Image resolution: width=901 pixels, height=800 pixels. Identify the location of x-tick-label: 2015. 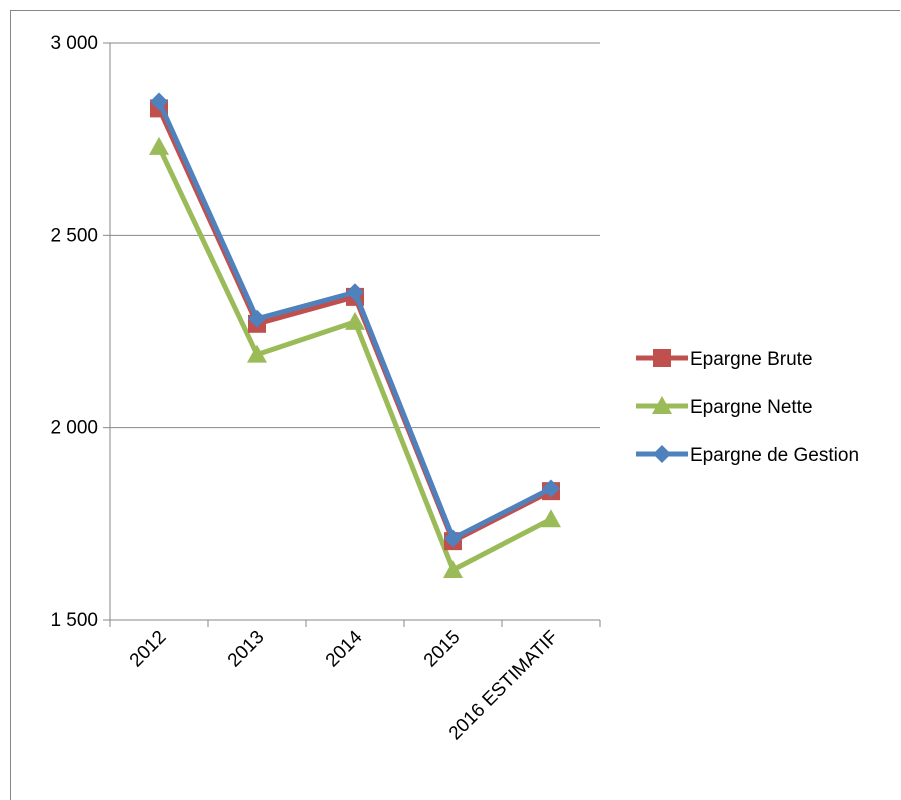
(442, 649).